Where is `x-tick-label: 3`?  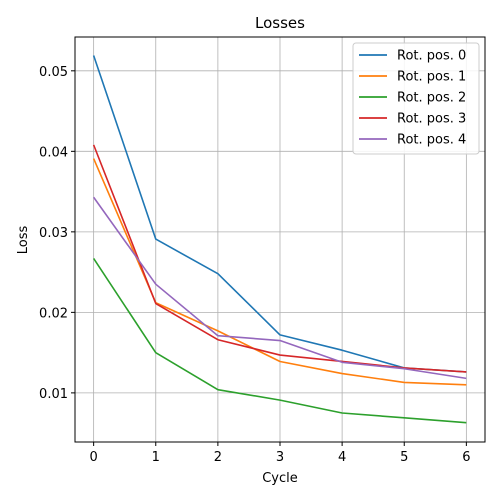 x-tick-label: 3 is located at coordinates (280, 457).